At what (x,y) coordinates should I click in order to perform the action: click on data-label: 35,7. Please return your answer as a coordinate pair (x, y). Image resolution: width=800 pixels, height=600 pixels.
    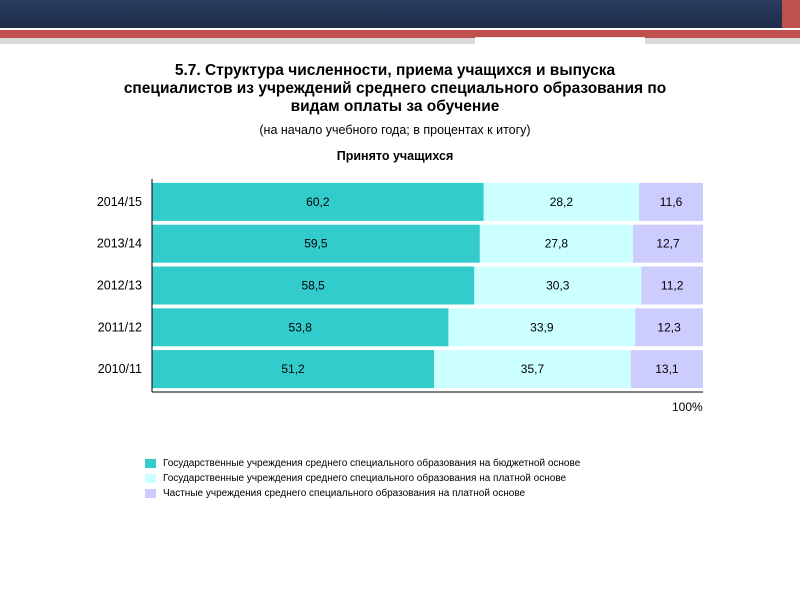
    Looking at the image, I should click on (533, 369).